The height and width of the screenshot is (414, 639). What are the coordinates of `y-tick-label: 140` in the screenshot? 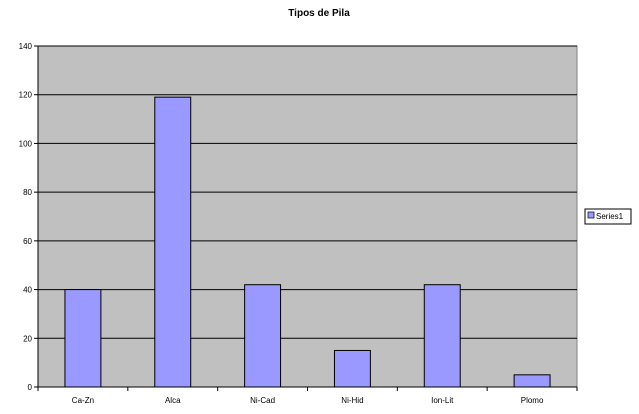 It's located at (26, 46).